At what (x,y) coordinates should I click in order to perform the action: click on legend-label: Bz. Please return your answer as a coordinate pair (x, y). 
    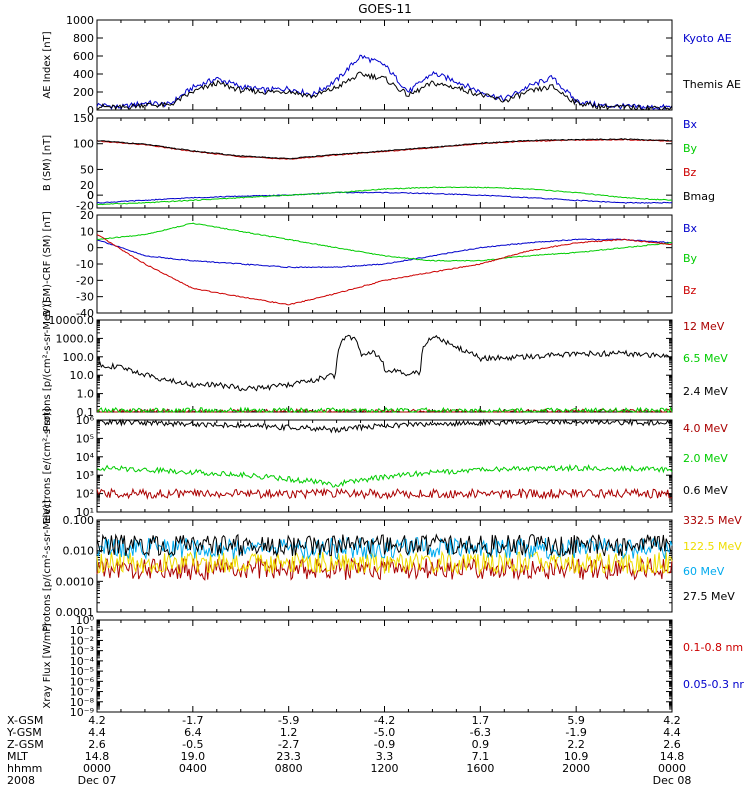
    Looking at the image, I should click on (690, 290).